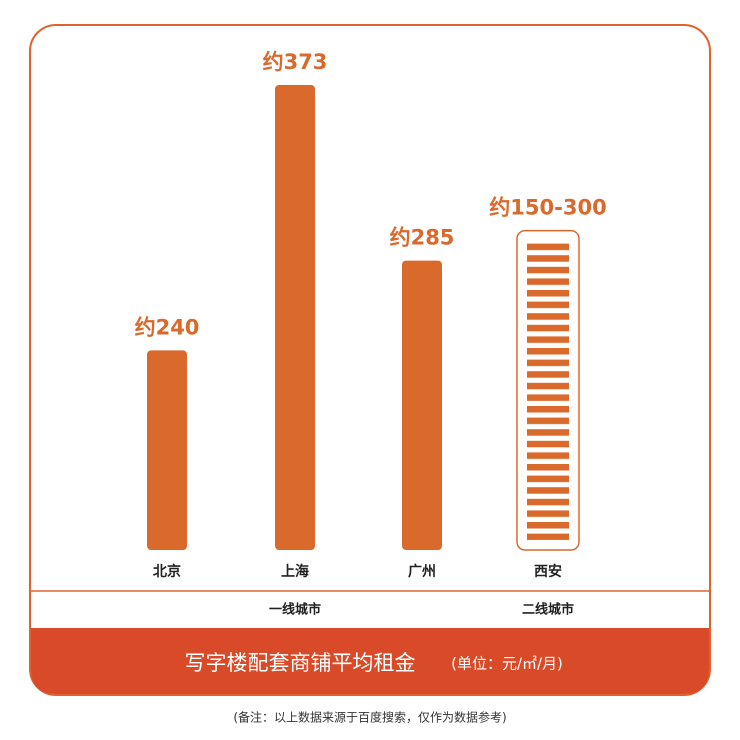  Describe the element at coordinates (369, 717) in the screenshot. I see `note: (备注：以上数据来源于百度搜索，仅作为数据参考)` at that location.